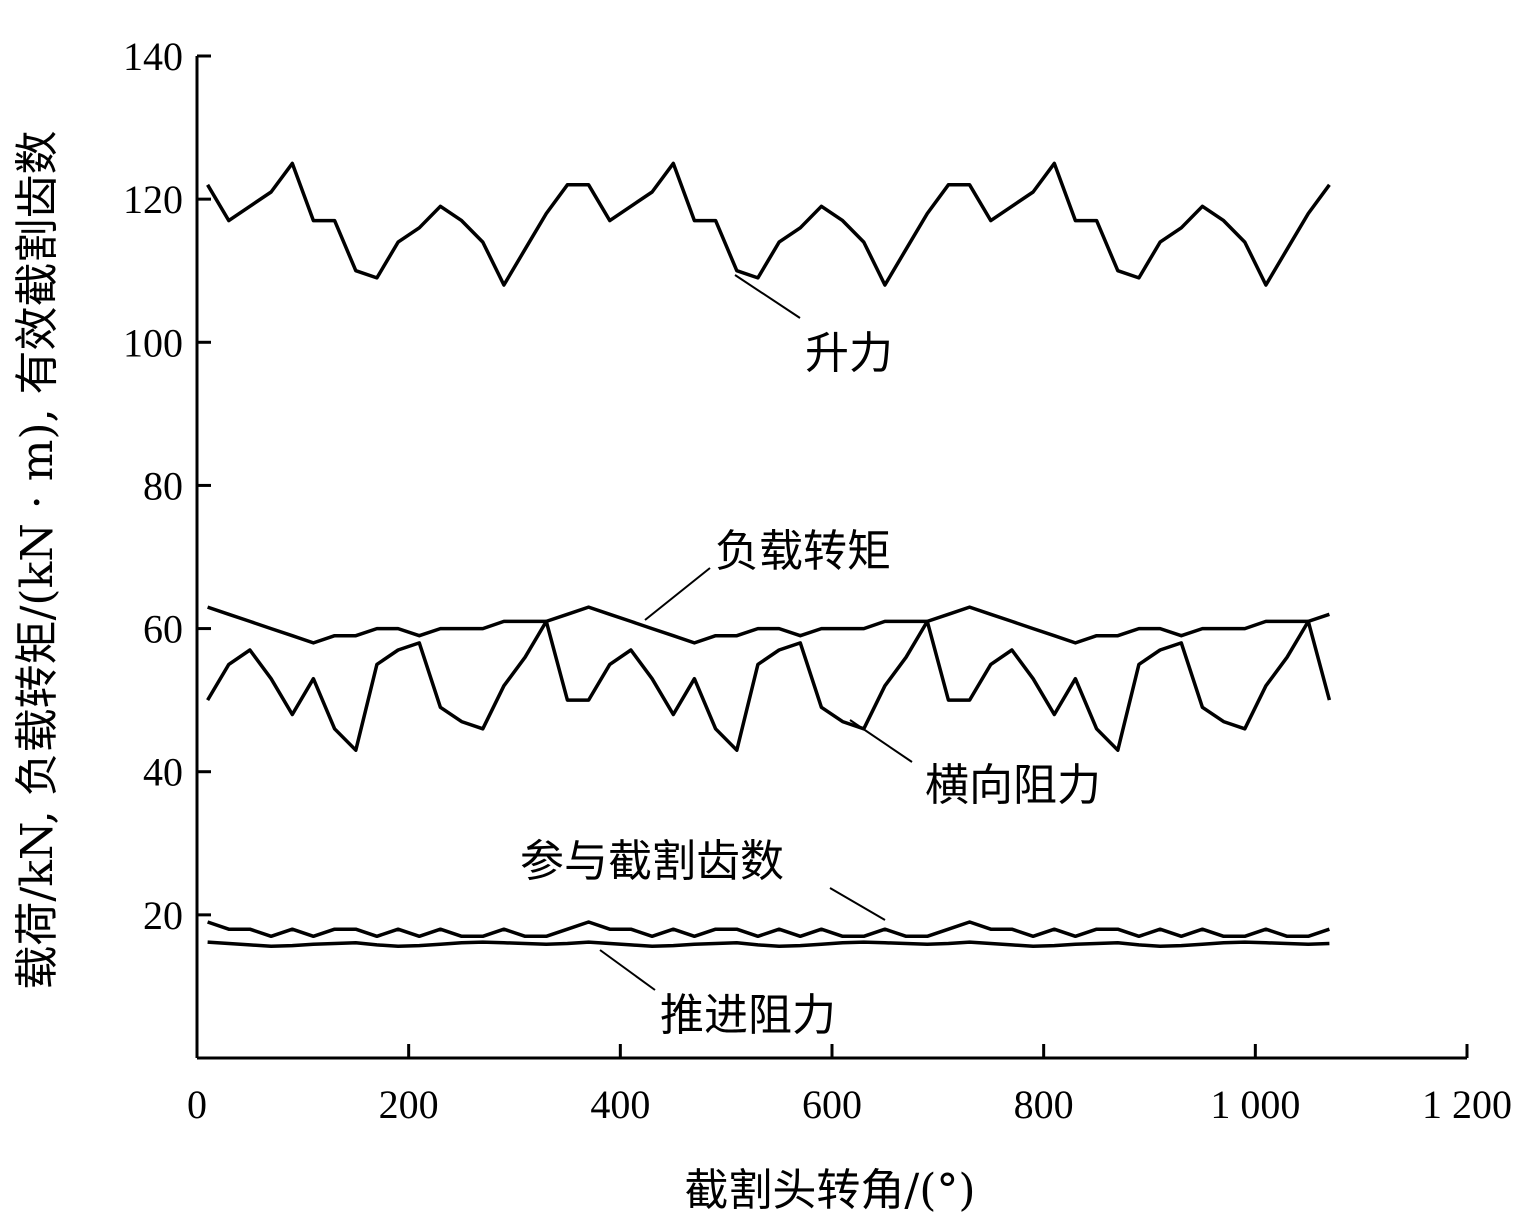 The width and height of the screenshot is (1535, 1224). What do you see at coordinates (153, 56) in the screenshot?
I see `y-tick-label: 140` at bounding box center [153, 56].